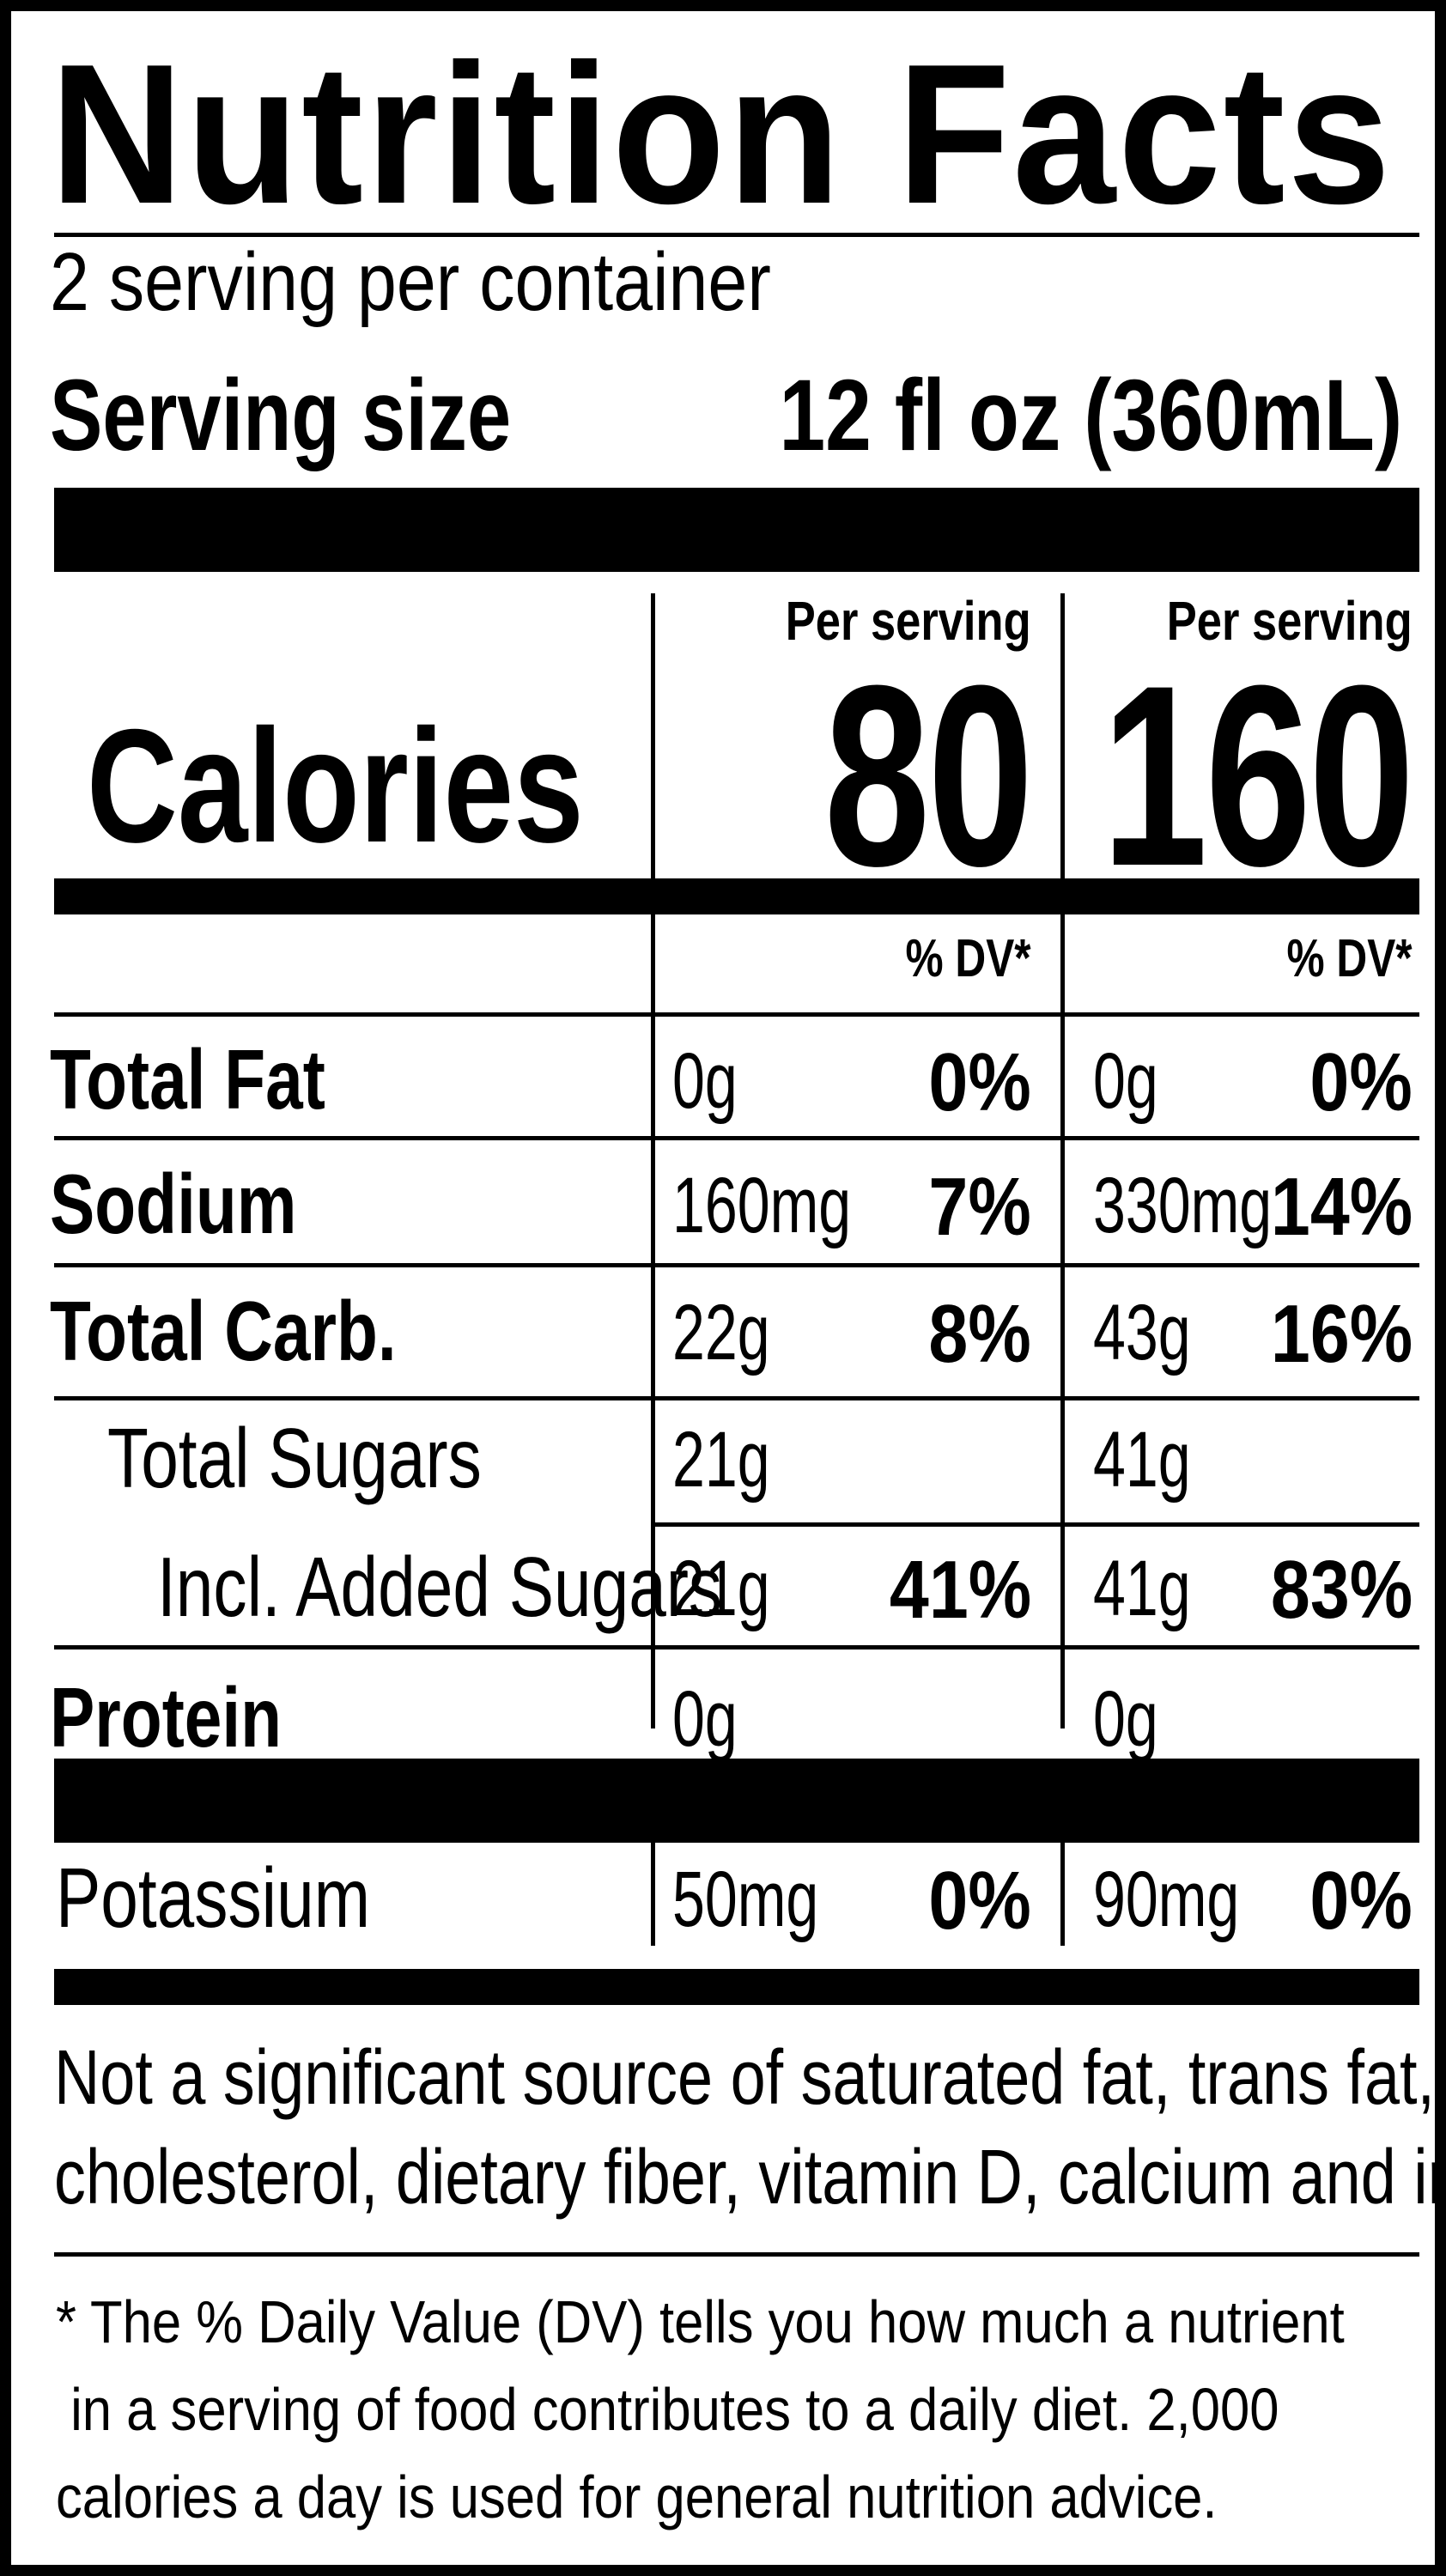 This screenshot has width=1446, height=2576. I want to click on nutrient-sodium-amount-2: 330mg, so click(1183, 1206).